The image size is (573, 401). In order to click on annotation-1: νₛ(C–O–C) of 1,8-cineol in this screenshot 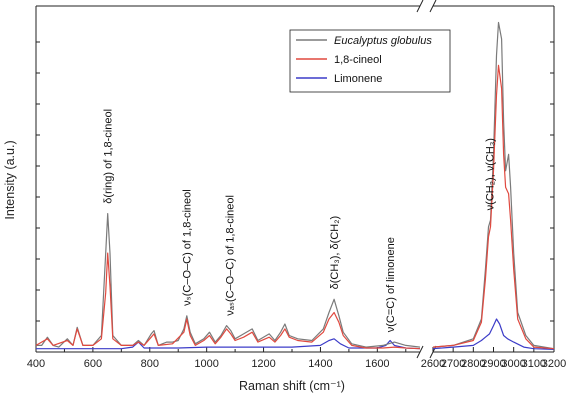, I will do `click(188, 247)`.